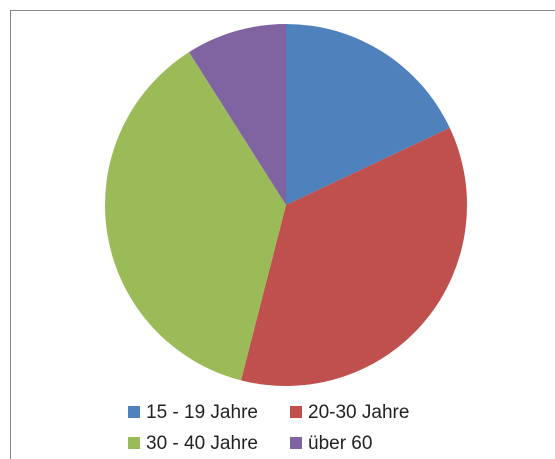  What do you see at coordinates (202, 443) in the screenshot?
I see `legend-label: 30 - 40 Jahre` at bounding box center [202, 443].